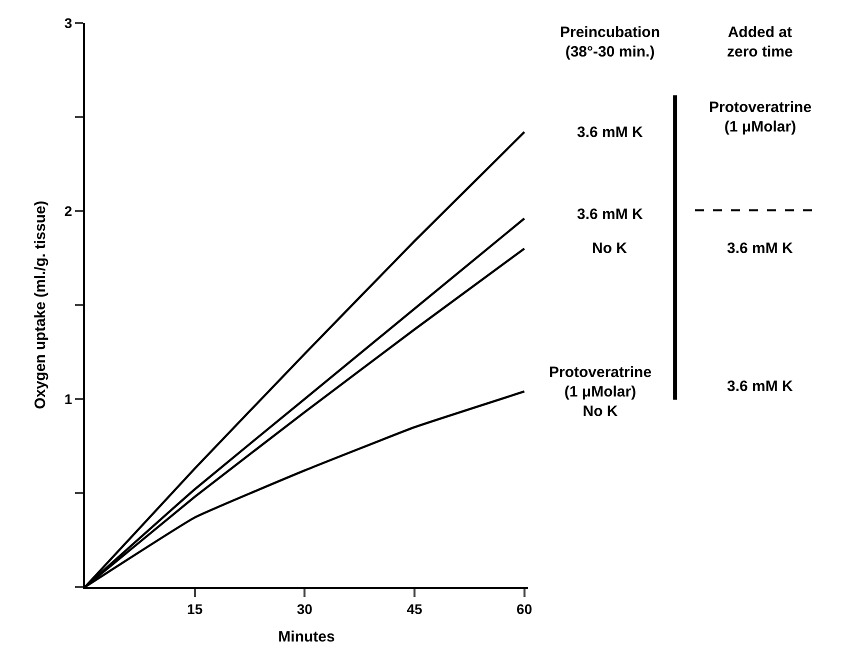 The width and height of the screenshot is (848, 652). What do you see at coordinates (414, 608) in the screenshot?
I see `x-tick-label: 45` at bounding box center [414, 608].